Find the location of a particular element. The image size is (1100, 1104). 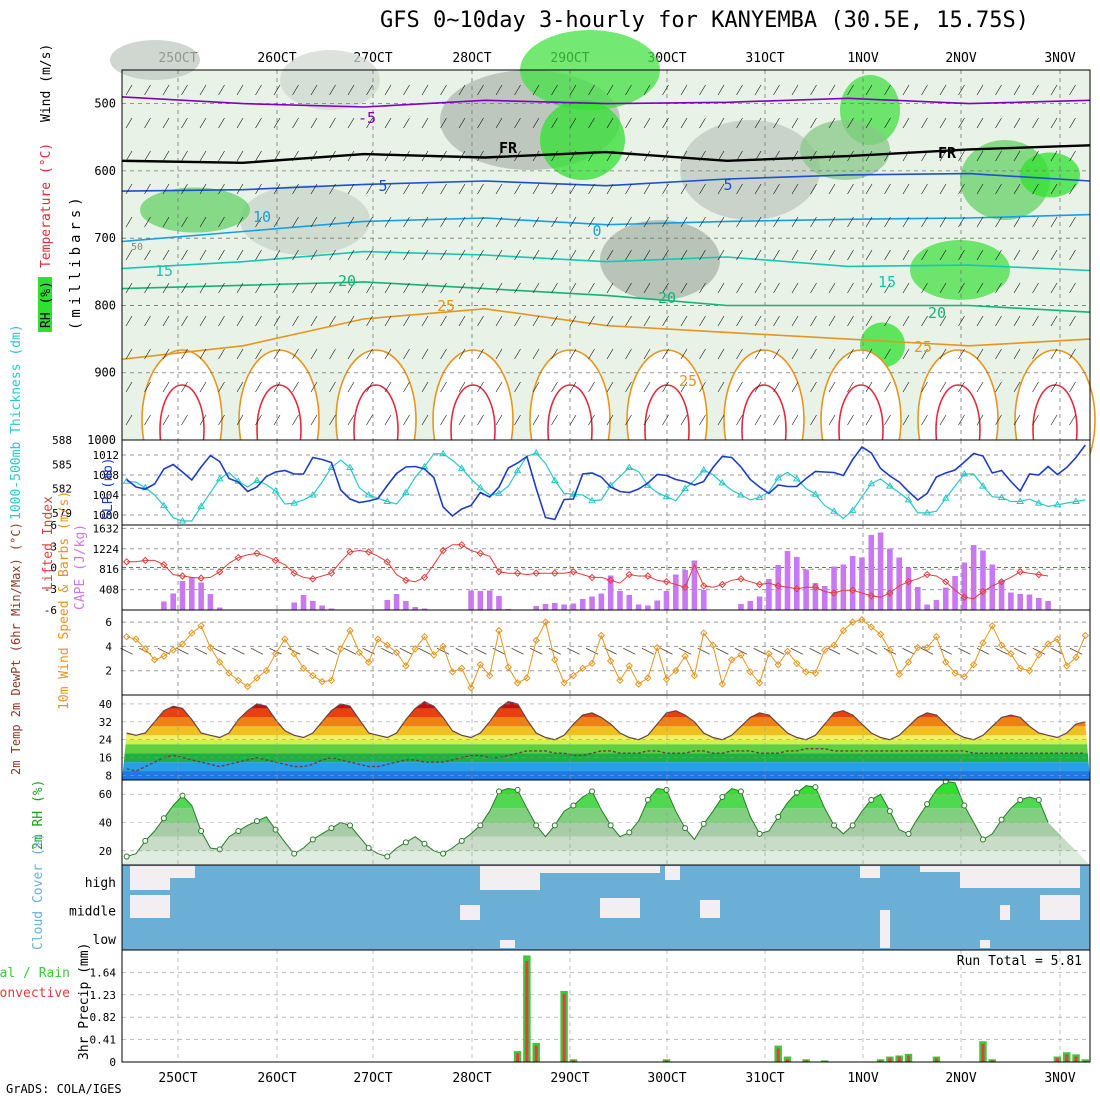

temp-tick-label: 32 is located at coordinates (105, 722).